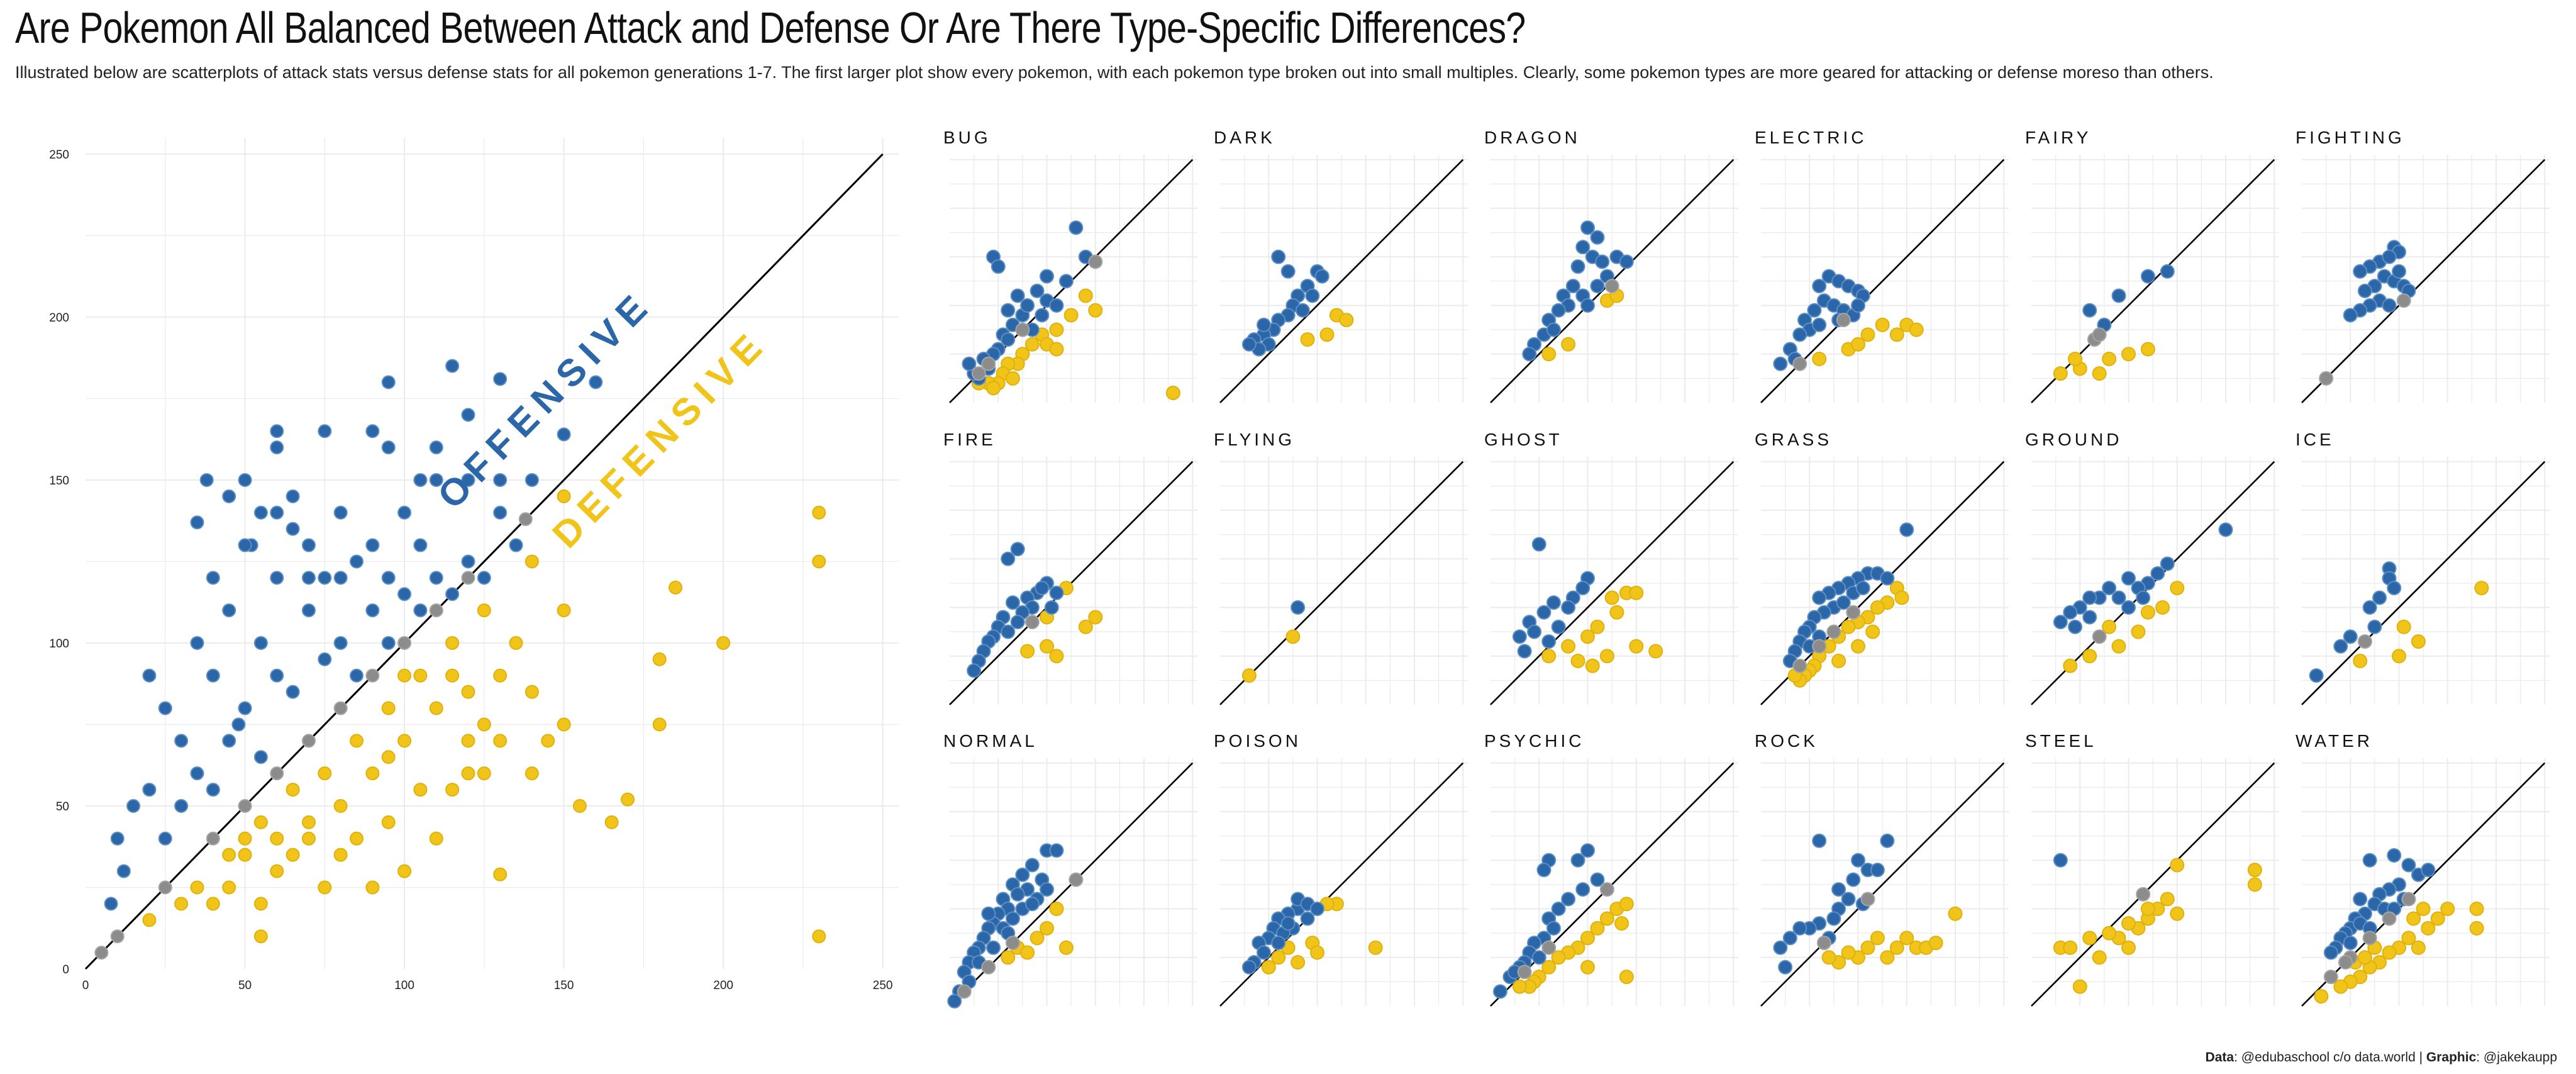  Describe the element at coordinates (2330, 1057) in the screenshot. I see `credits-data-text: : @edubaschool c/o data.world |` at that location.